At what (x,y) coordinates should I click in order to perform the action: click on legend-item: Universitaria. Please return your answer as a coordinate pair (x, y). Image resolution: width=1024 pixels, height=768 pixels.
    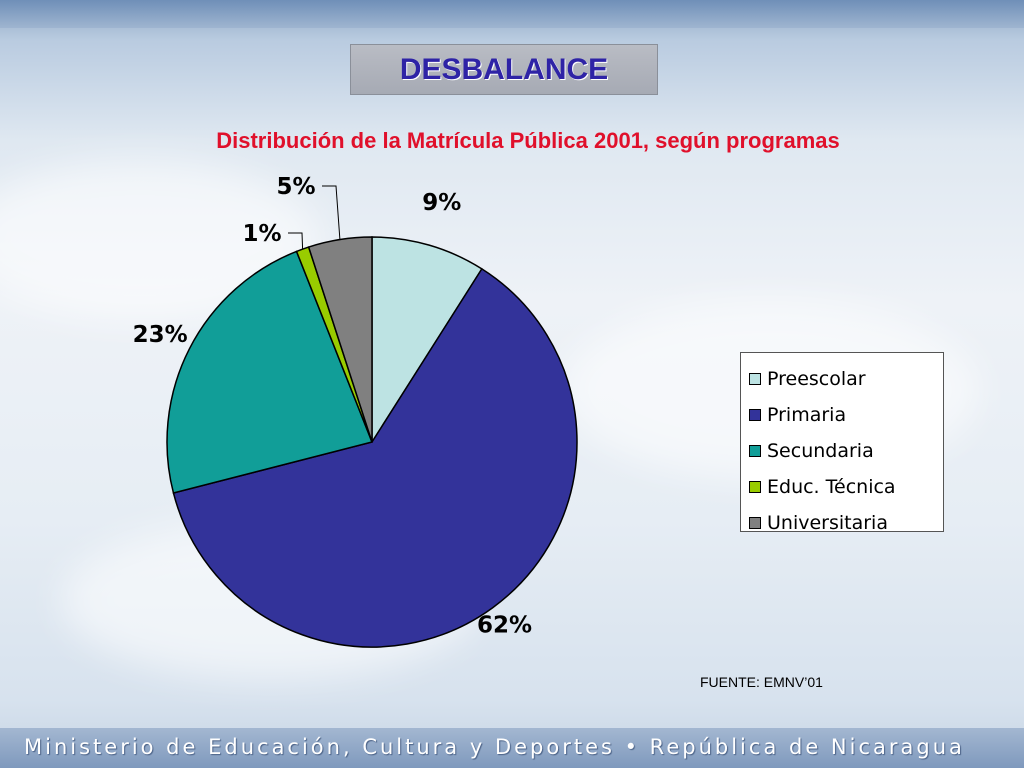
    Looking at the image, I should click on (846, 523).